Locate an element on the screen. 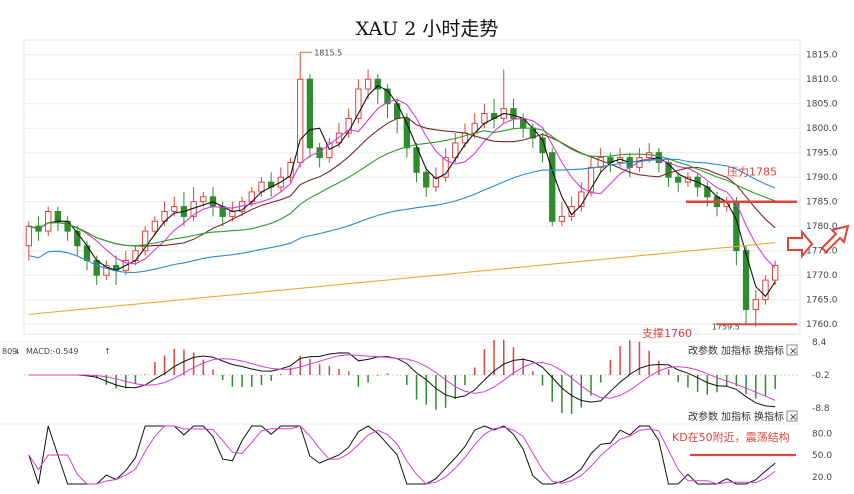  kd-panel: 80.0 50.0 20.0 KD在50附近，震荡结构 is located at coordinates (416, 454).